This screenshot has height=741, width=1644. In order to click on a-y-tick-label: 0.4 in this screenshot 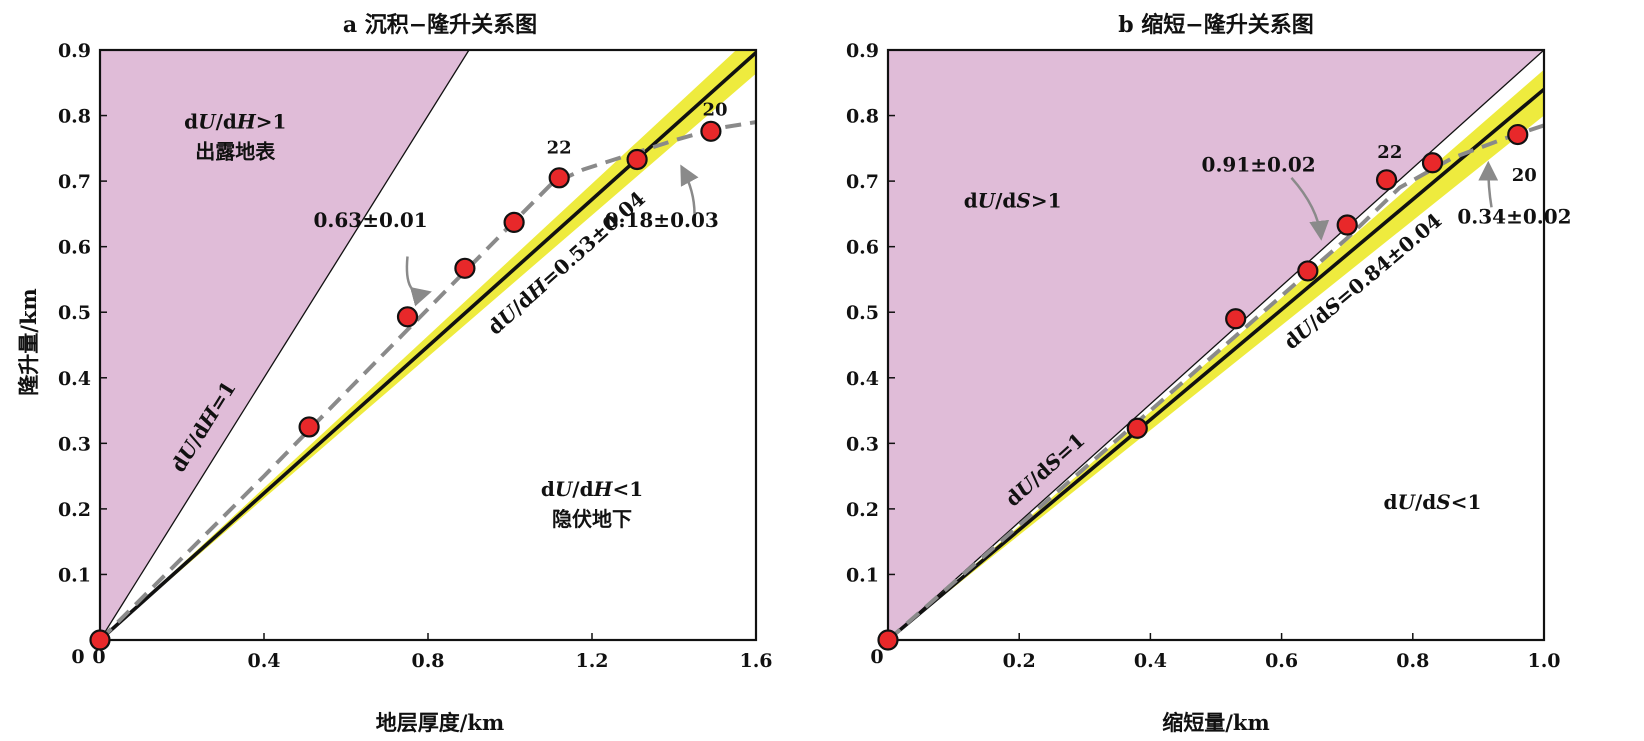, I will do `click(74, 379)`.